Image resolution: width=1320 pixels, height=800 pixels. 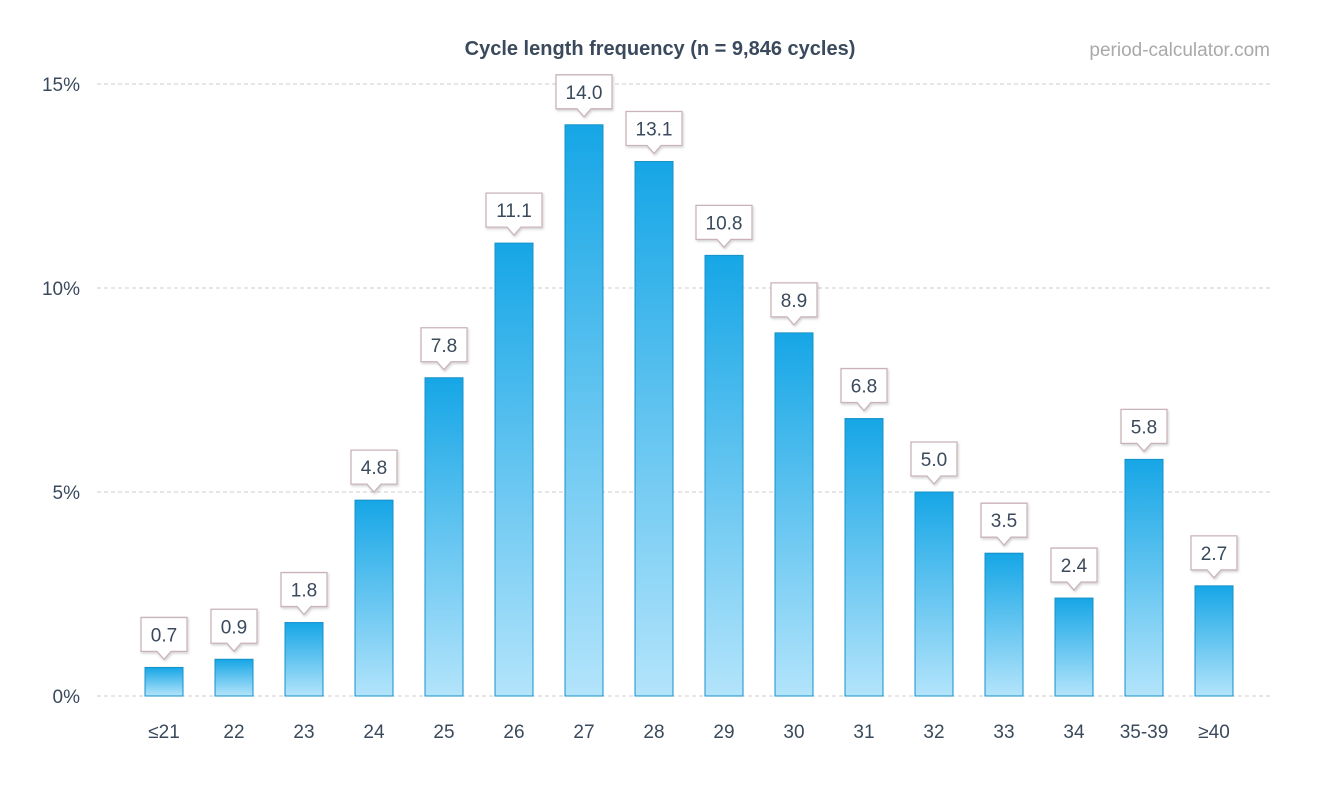 What do you see at coordinates (67, 493) in the screenshot?
I see `y-tick-label: 5%` at bounding box center [67, 493].